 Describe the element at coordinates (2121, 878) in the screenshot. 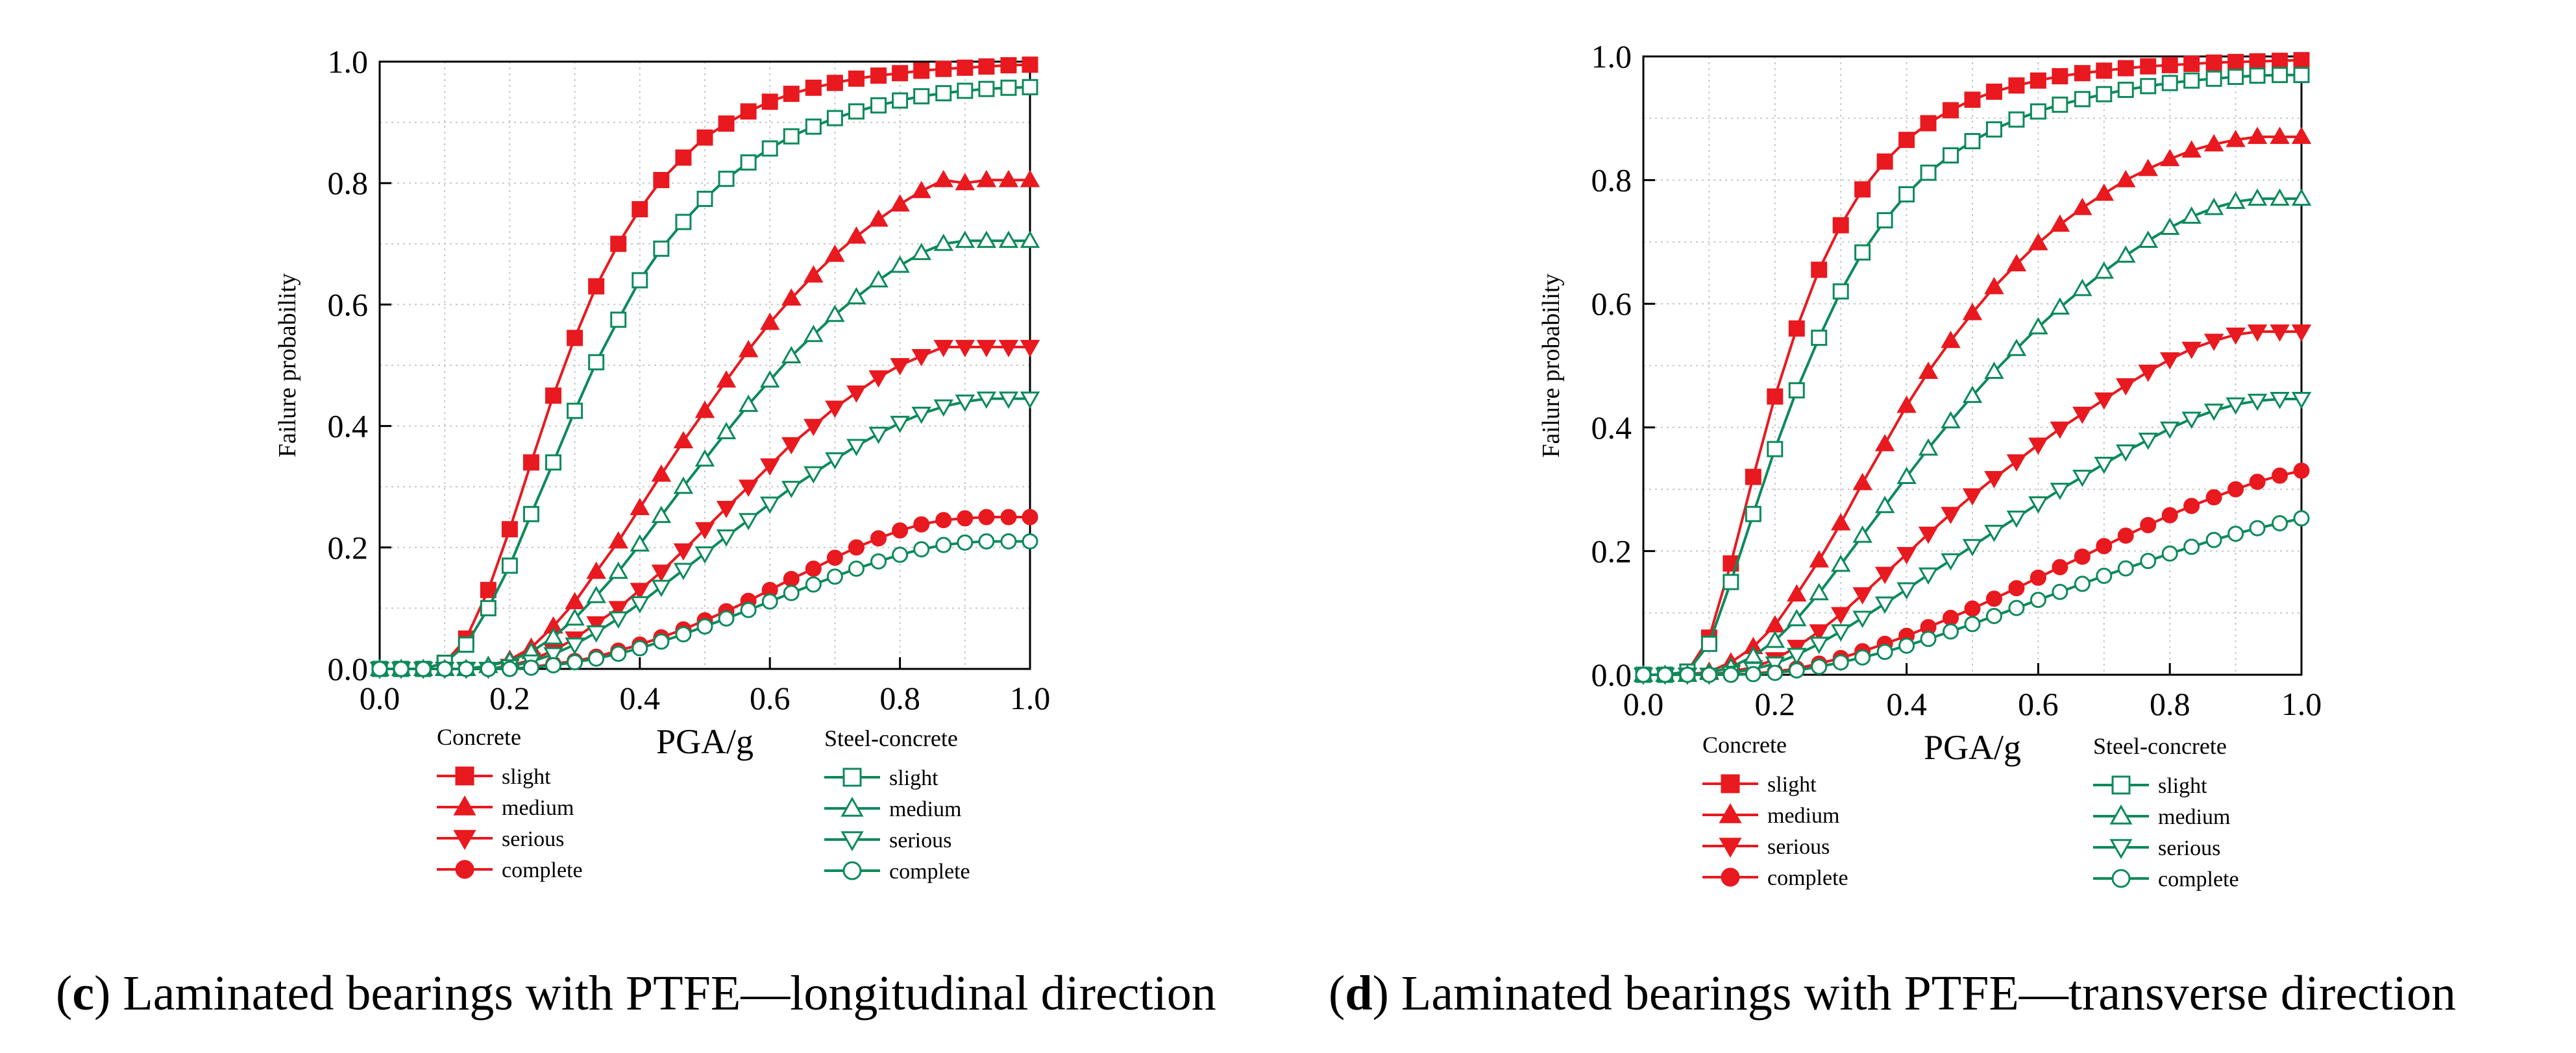

I see `legend-marker-steel-complete` at that location.